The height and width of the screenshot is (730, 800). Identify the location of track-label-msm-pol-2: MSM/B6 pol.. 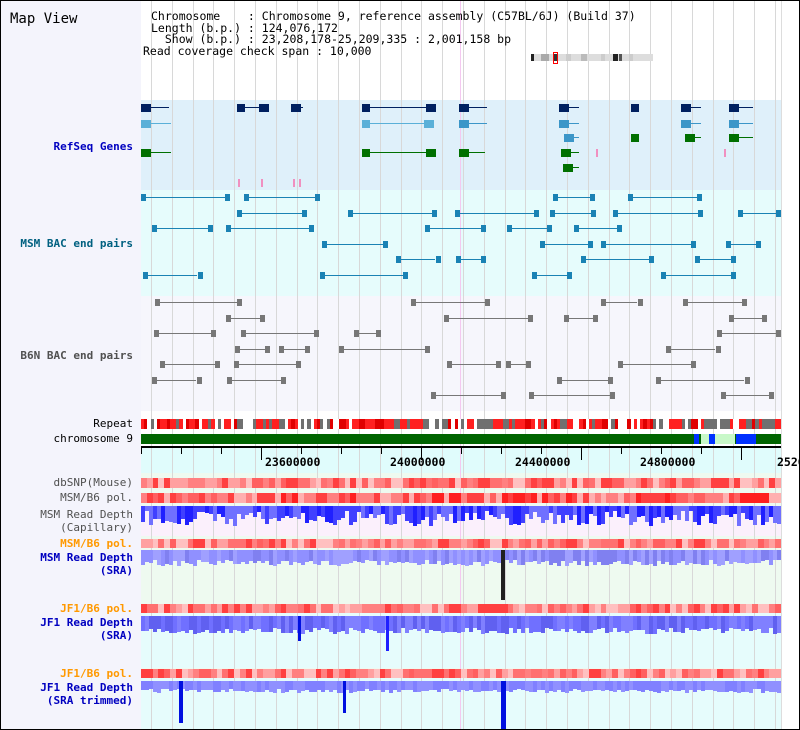
(96, 543).